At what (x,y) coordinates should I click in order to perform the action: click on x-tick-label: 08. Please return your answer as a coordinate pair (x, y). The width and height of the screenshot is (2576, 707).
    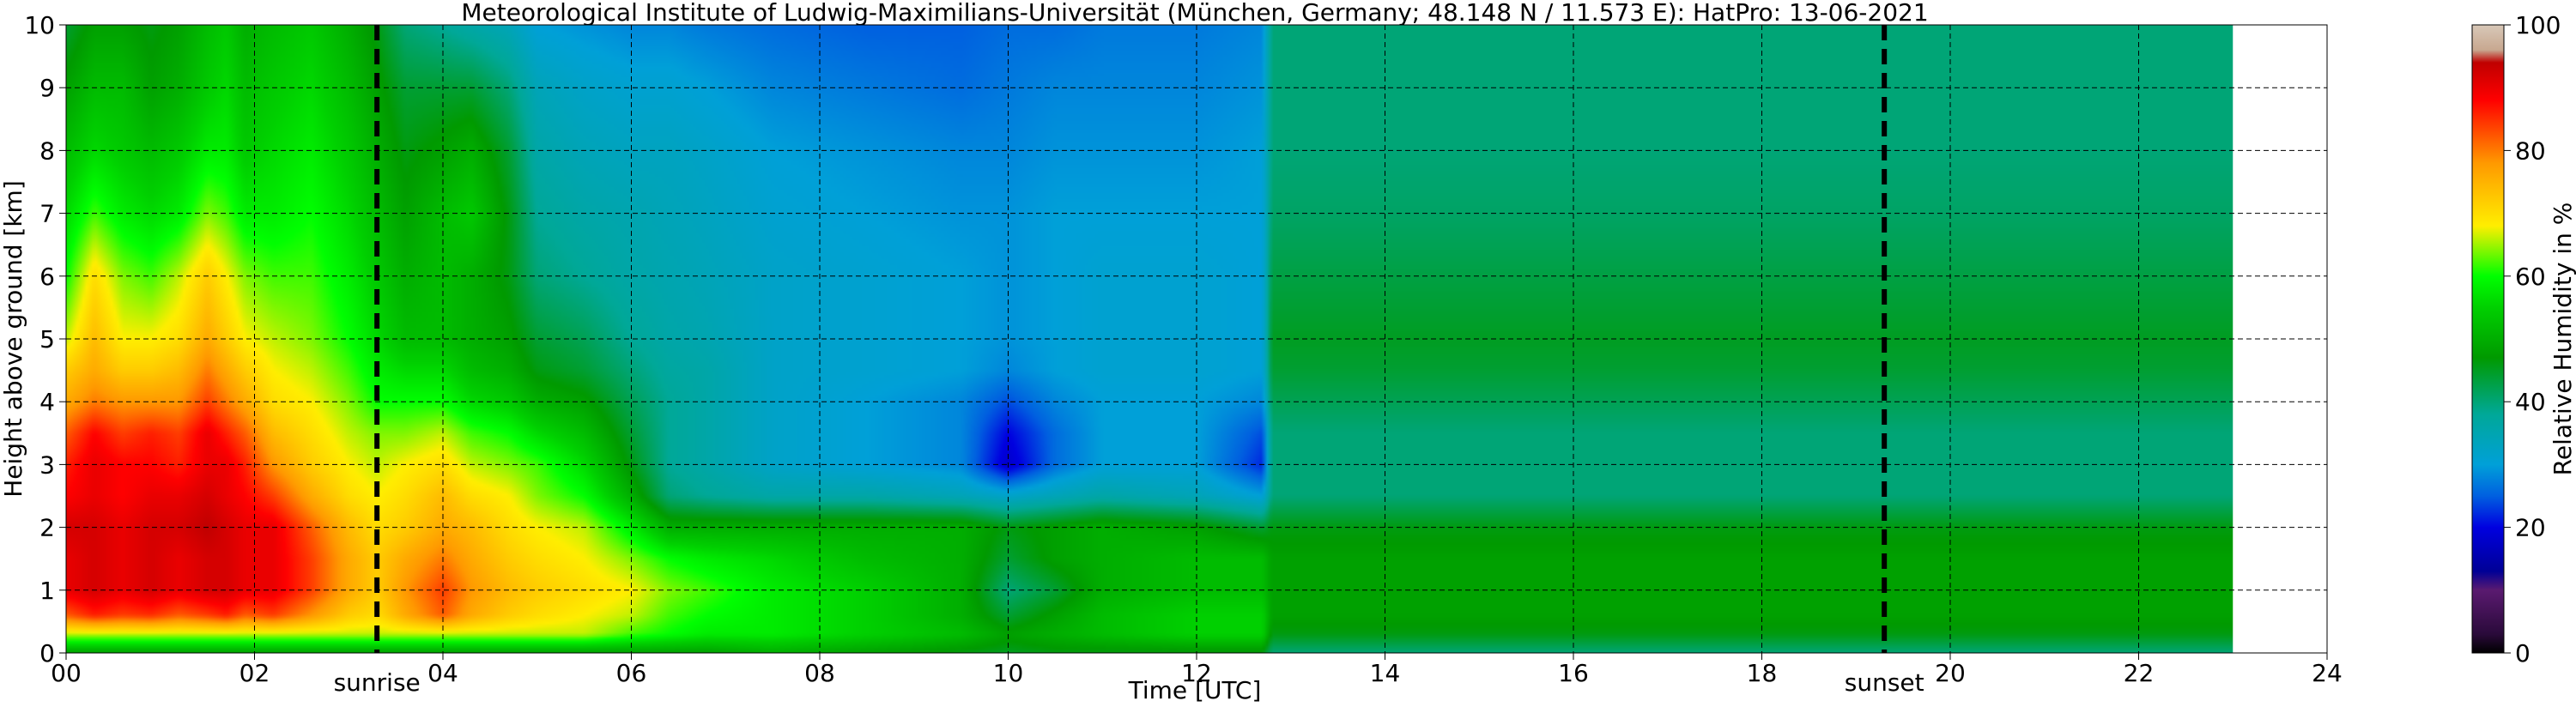
    Looking at the image, I should click on (819, 673).